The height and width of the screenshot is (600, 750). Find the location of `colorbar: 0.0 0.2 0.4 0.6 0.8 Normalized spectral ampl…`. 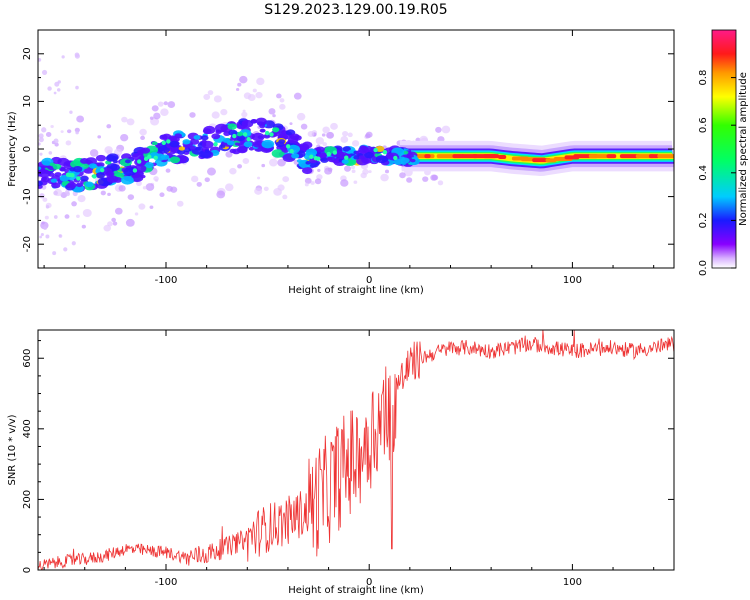

colorbar: 0.0 0.2 0.4 0.6 0.8 Normalized spectral ampl… is located at coordinates (723, 152).